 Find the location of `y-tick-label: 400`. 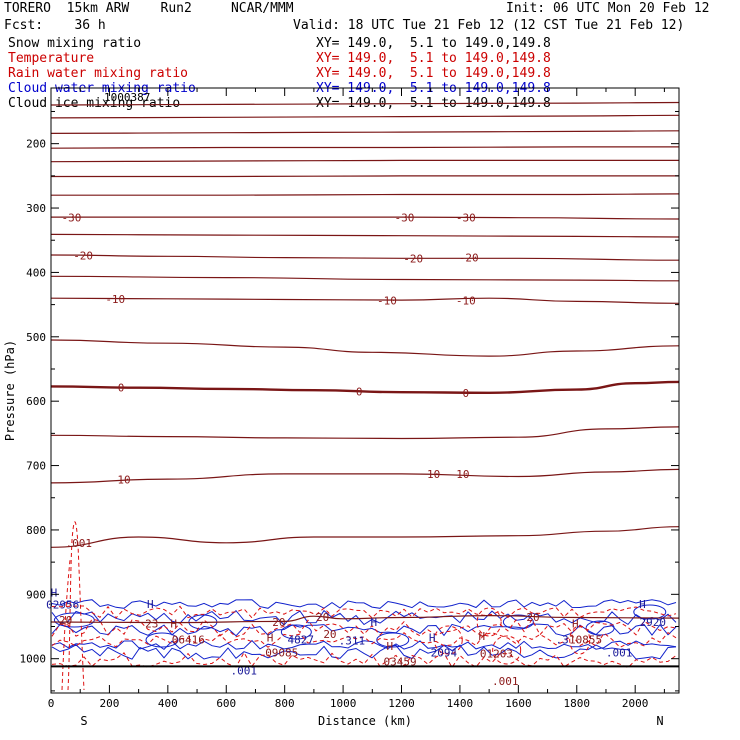

y-tick-label: 400 is located at coordinates (36, 272).